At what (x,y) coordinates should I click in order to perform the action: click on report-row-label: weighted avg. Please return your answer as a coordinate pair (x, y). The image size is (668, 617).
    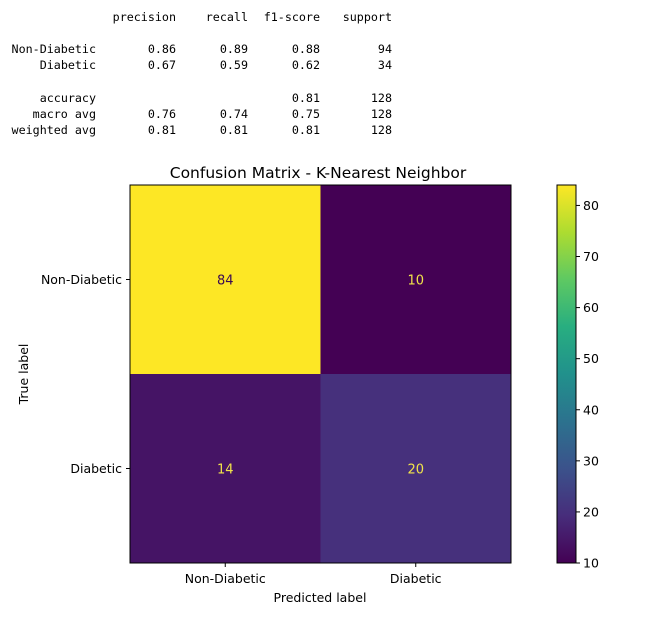
    Looking at the image, I should click on (53, 130).